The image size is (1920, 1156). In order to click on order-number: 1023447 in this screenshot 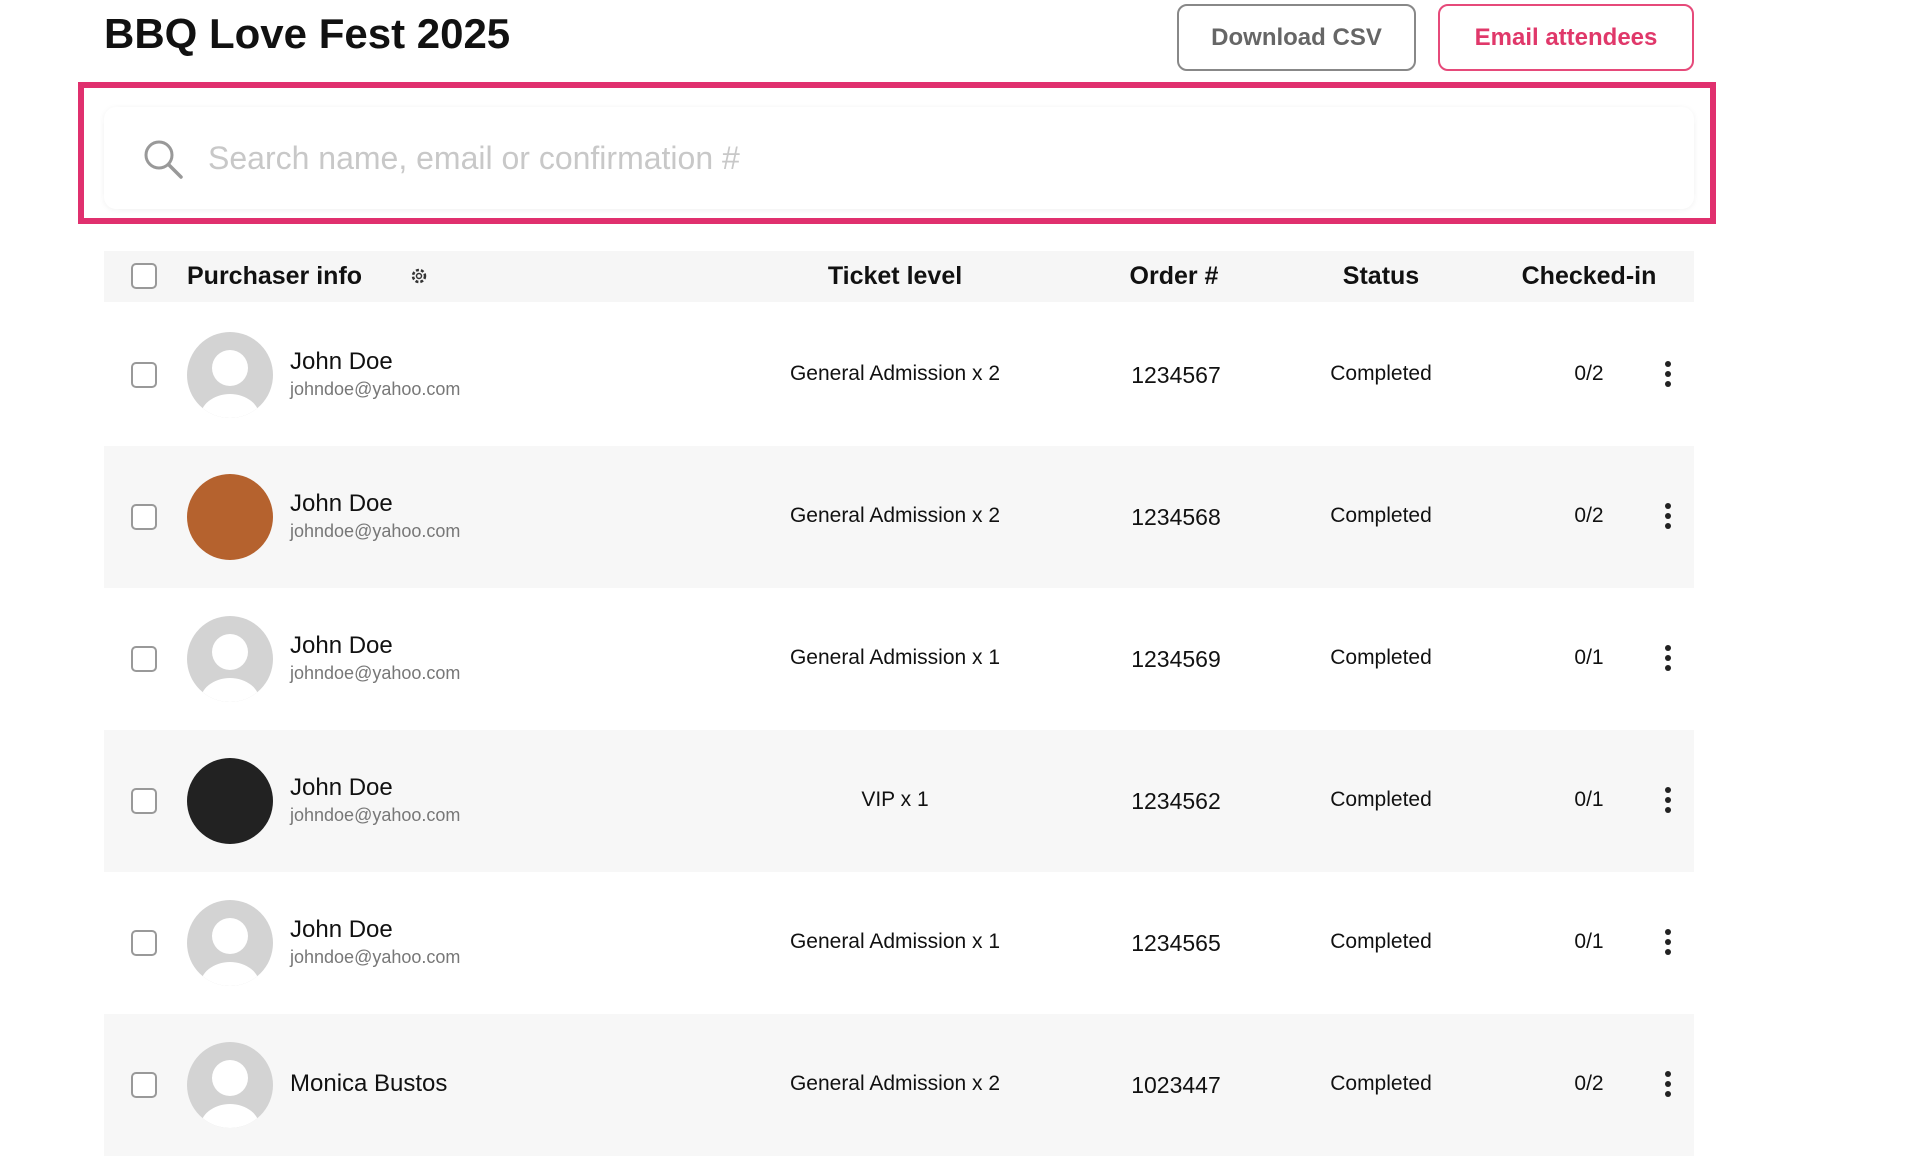, I will do `click(1176, 1085)`.